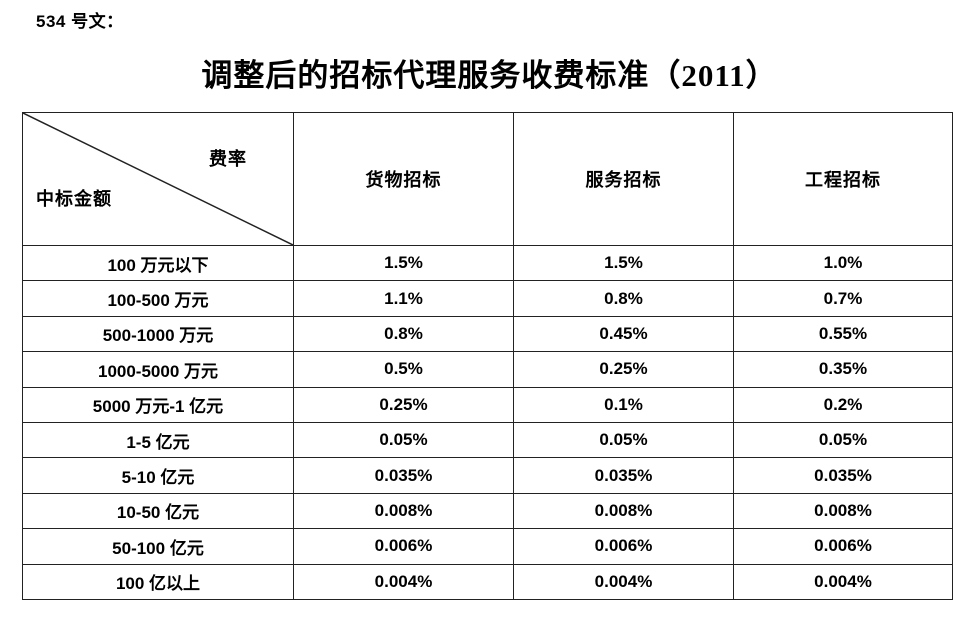  Describe the element at coordinates (843, 334) in the screenshot. I see `fee-value: 0.55%` at that location.